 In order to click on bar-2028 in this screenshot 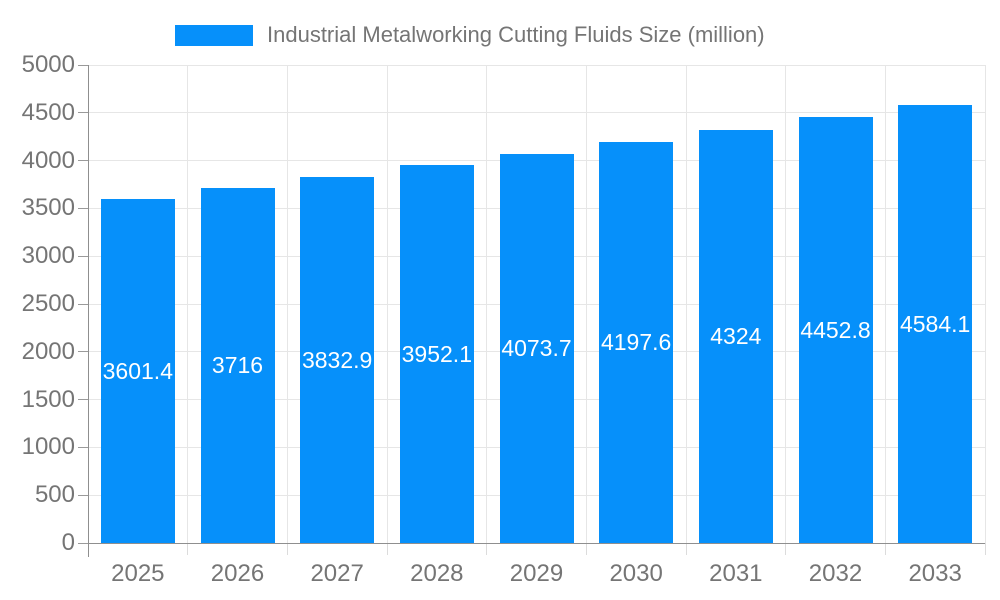, I will do `click(436, 354)`.